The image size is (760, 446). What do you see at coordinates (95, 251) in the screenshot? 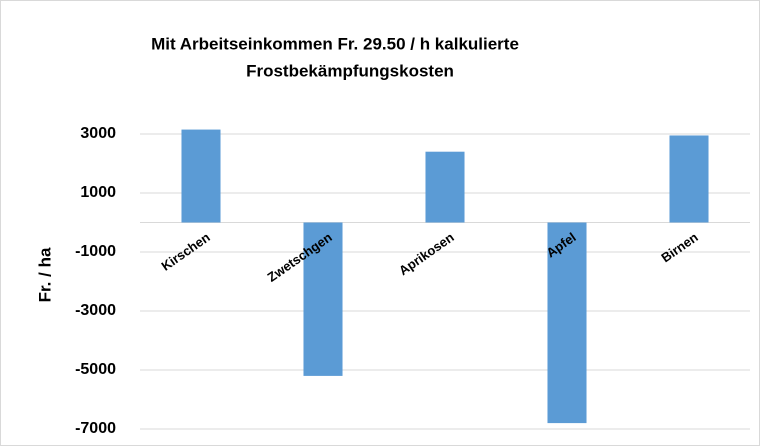
I see `y-tick-label: -1000` at bounding box center [95, 251].